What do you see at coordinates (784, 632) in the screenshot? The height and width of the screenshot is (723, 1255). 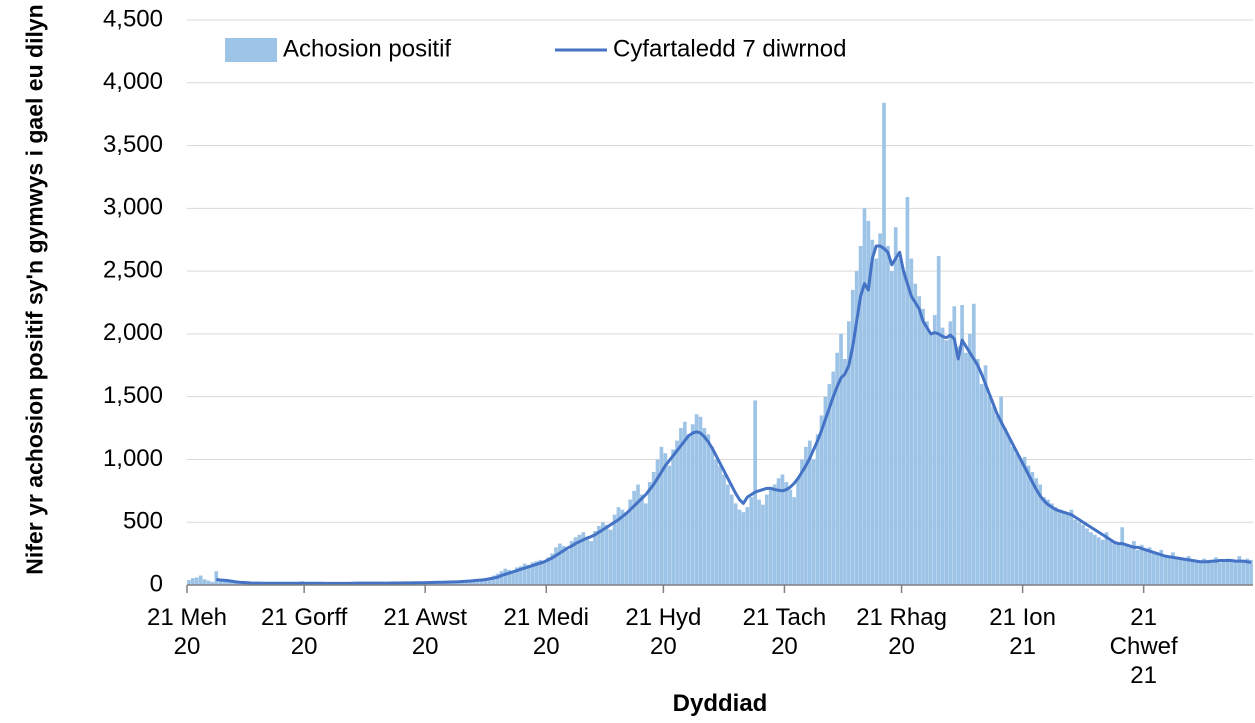 I see `x-tick-label: 21 Tach 20` at bounding box center [784, 632].